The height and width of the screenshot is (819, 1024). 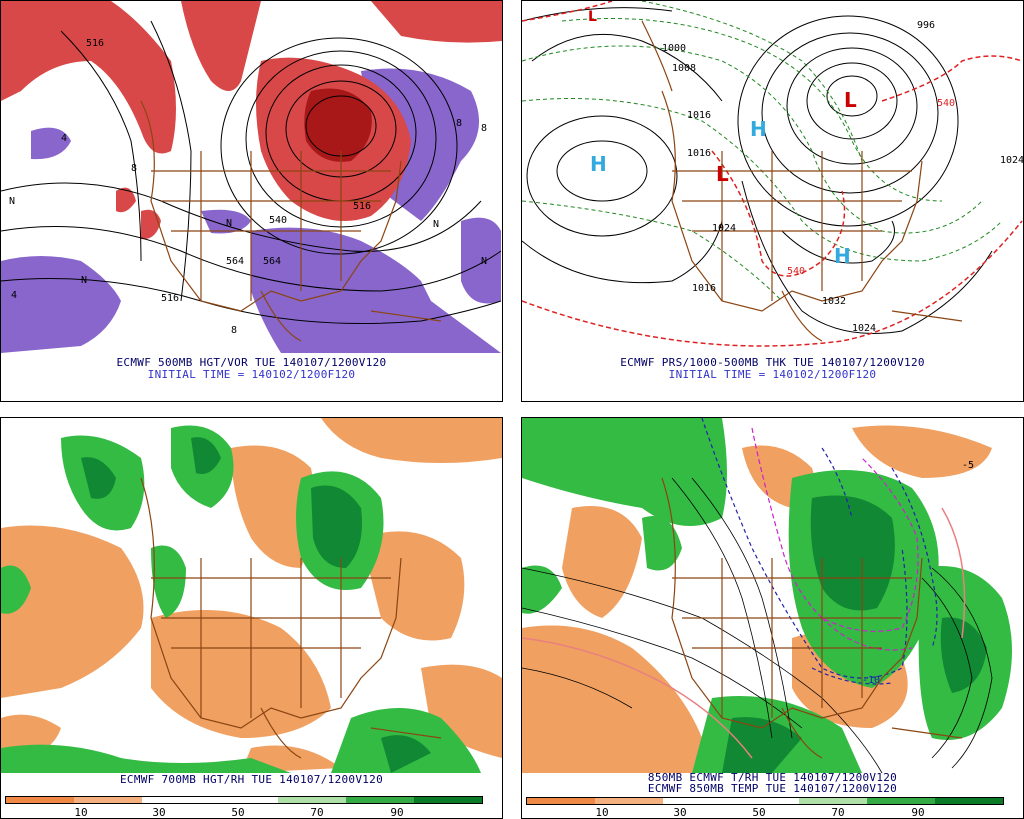 I want to click on isobar-label: 1008, so click(x=684, y=68).